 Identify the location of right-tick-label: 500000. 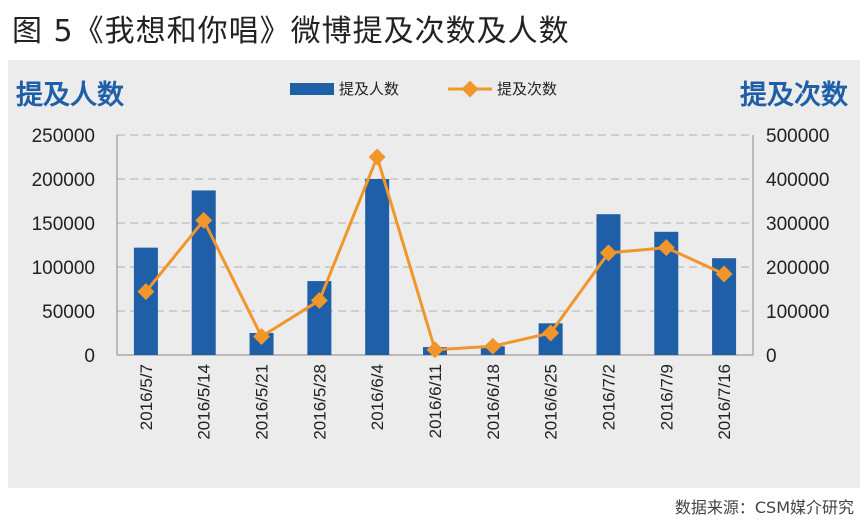
(797, 136).